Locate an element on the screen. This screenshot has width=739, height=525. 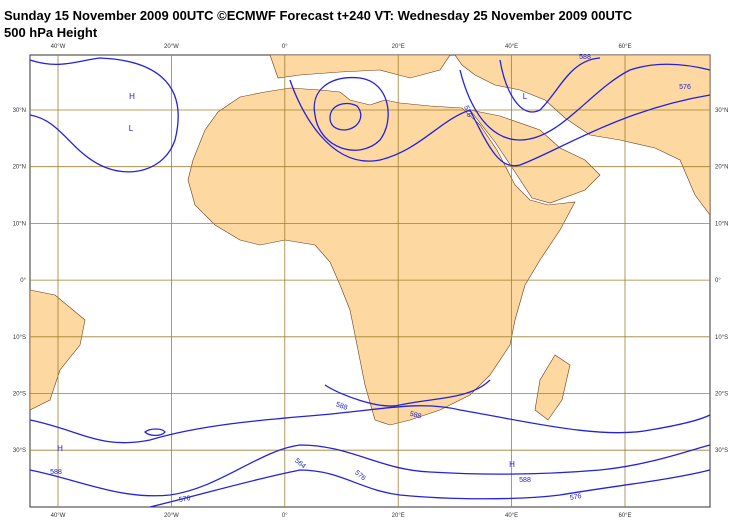
madagascar is located at coordinates (552, 387).